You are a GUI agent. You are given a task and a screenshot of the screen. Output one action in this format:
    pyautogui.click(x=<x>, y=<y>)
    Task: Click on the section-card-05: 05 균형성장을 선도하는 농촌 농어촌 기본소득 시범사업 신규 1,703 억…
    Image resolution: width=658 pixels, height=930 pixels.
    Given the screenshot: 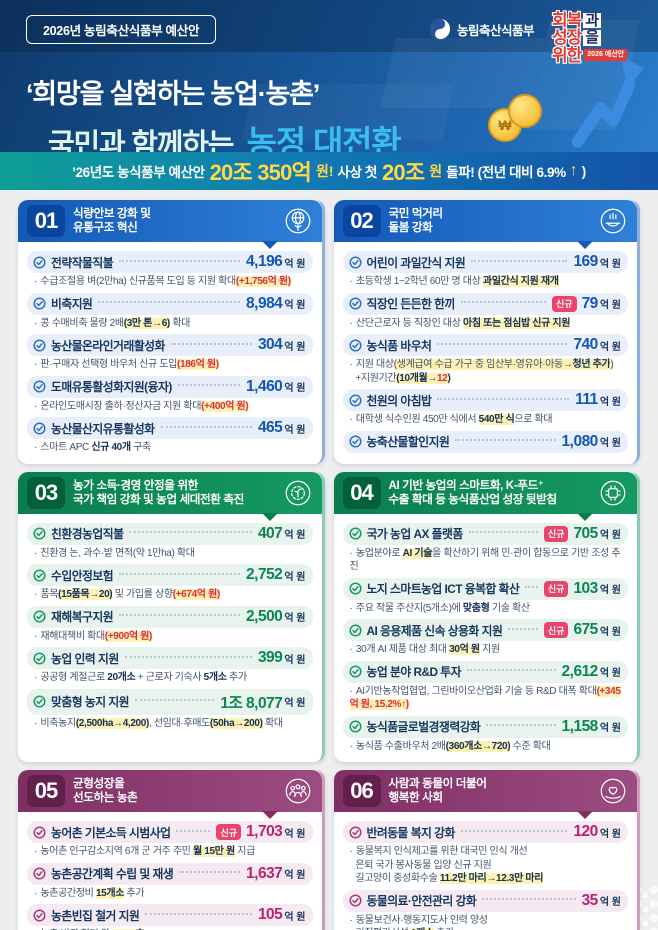 What is the action you would take?
    pyautogui.click(x=171, y=850)
    